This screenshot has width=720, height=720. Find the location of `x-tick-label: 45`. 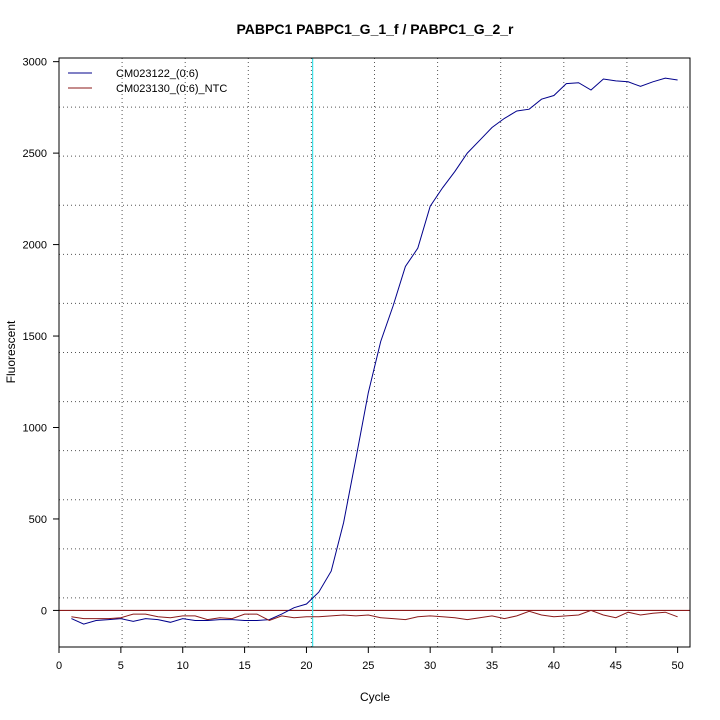

x-tick-label: 45 is located at coordinates (616, 666).